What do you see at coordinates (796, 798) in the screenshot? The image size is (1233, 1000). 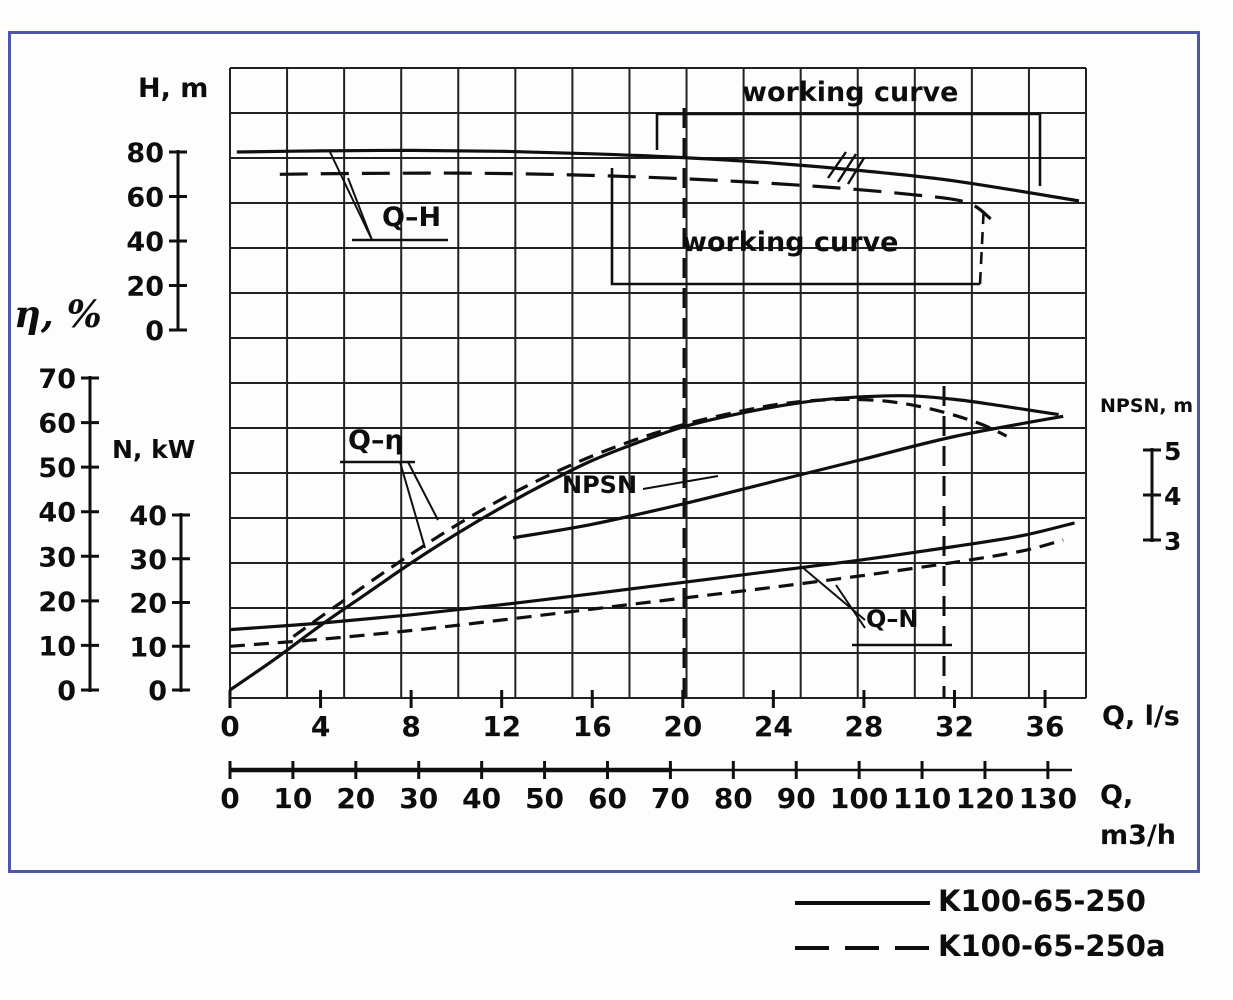 I see `qm3h-tick-label: 90` at bounding box center [796, 798].